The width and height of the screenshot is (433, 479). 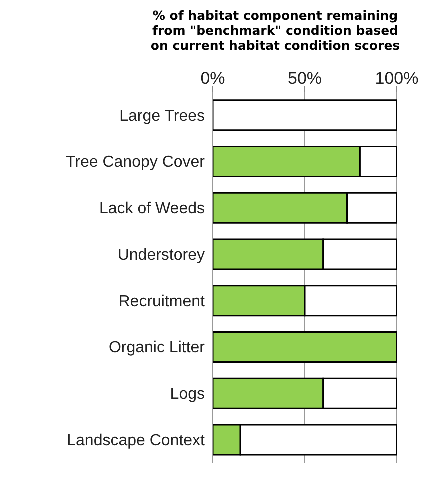 I want to click on chart-title: % of habitat component remaining from "benchmark" condition based on current habitat condition scores, so click(x=276, y=30).